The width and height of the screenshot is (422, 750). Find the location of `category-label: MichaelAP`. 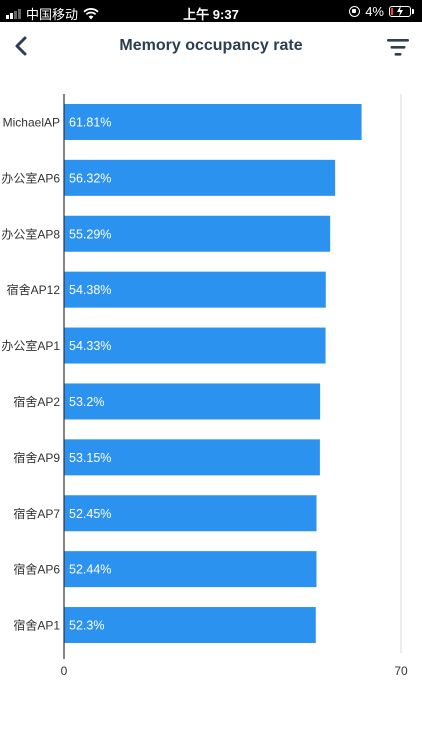

category-label: MichaelAP is located at coordinates (31, 122).